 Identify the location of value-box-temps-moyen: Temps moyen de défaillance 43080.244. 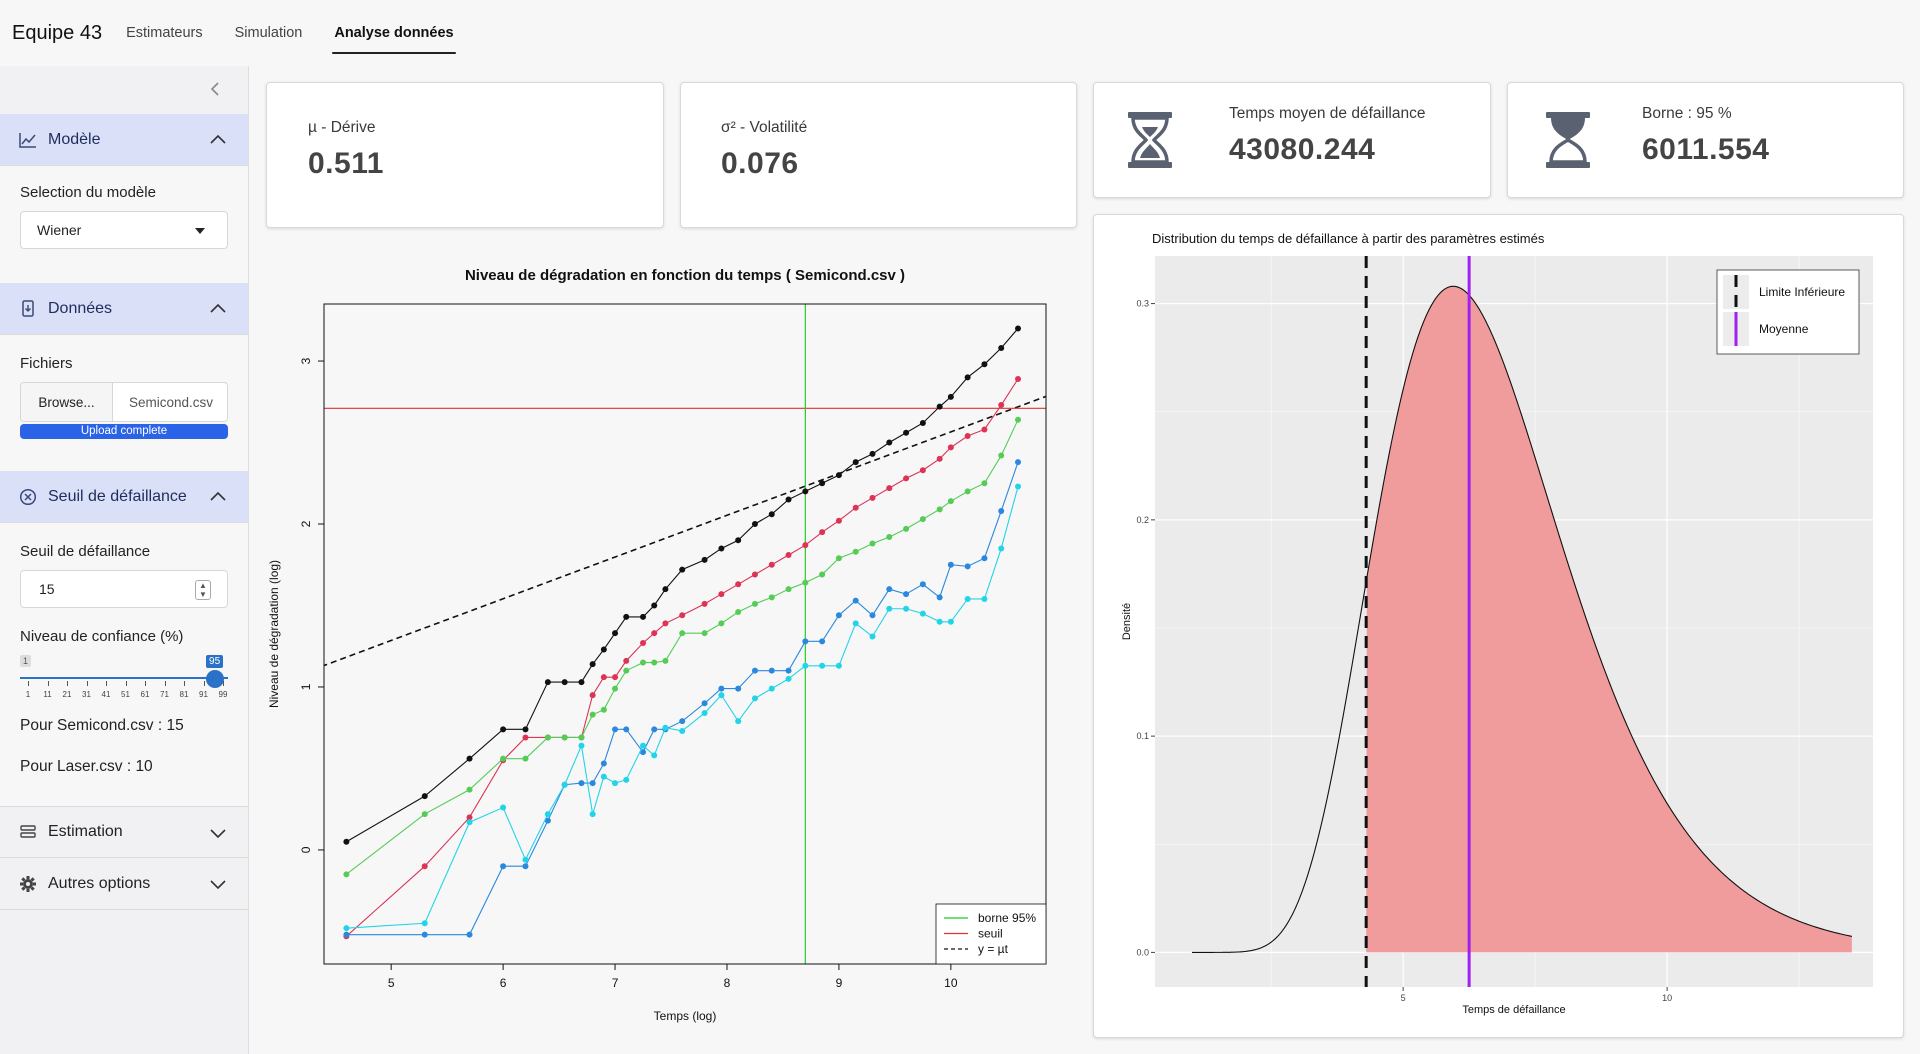
(1292, 140).